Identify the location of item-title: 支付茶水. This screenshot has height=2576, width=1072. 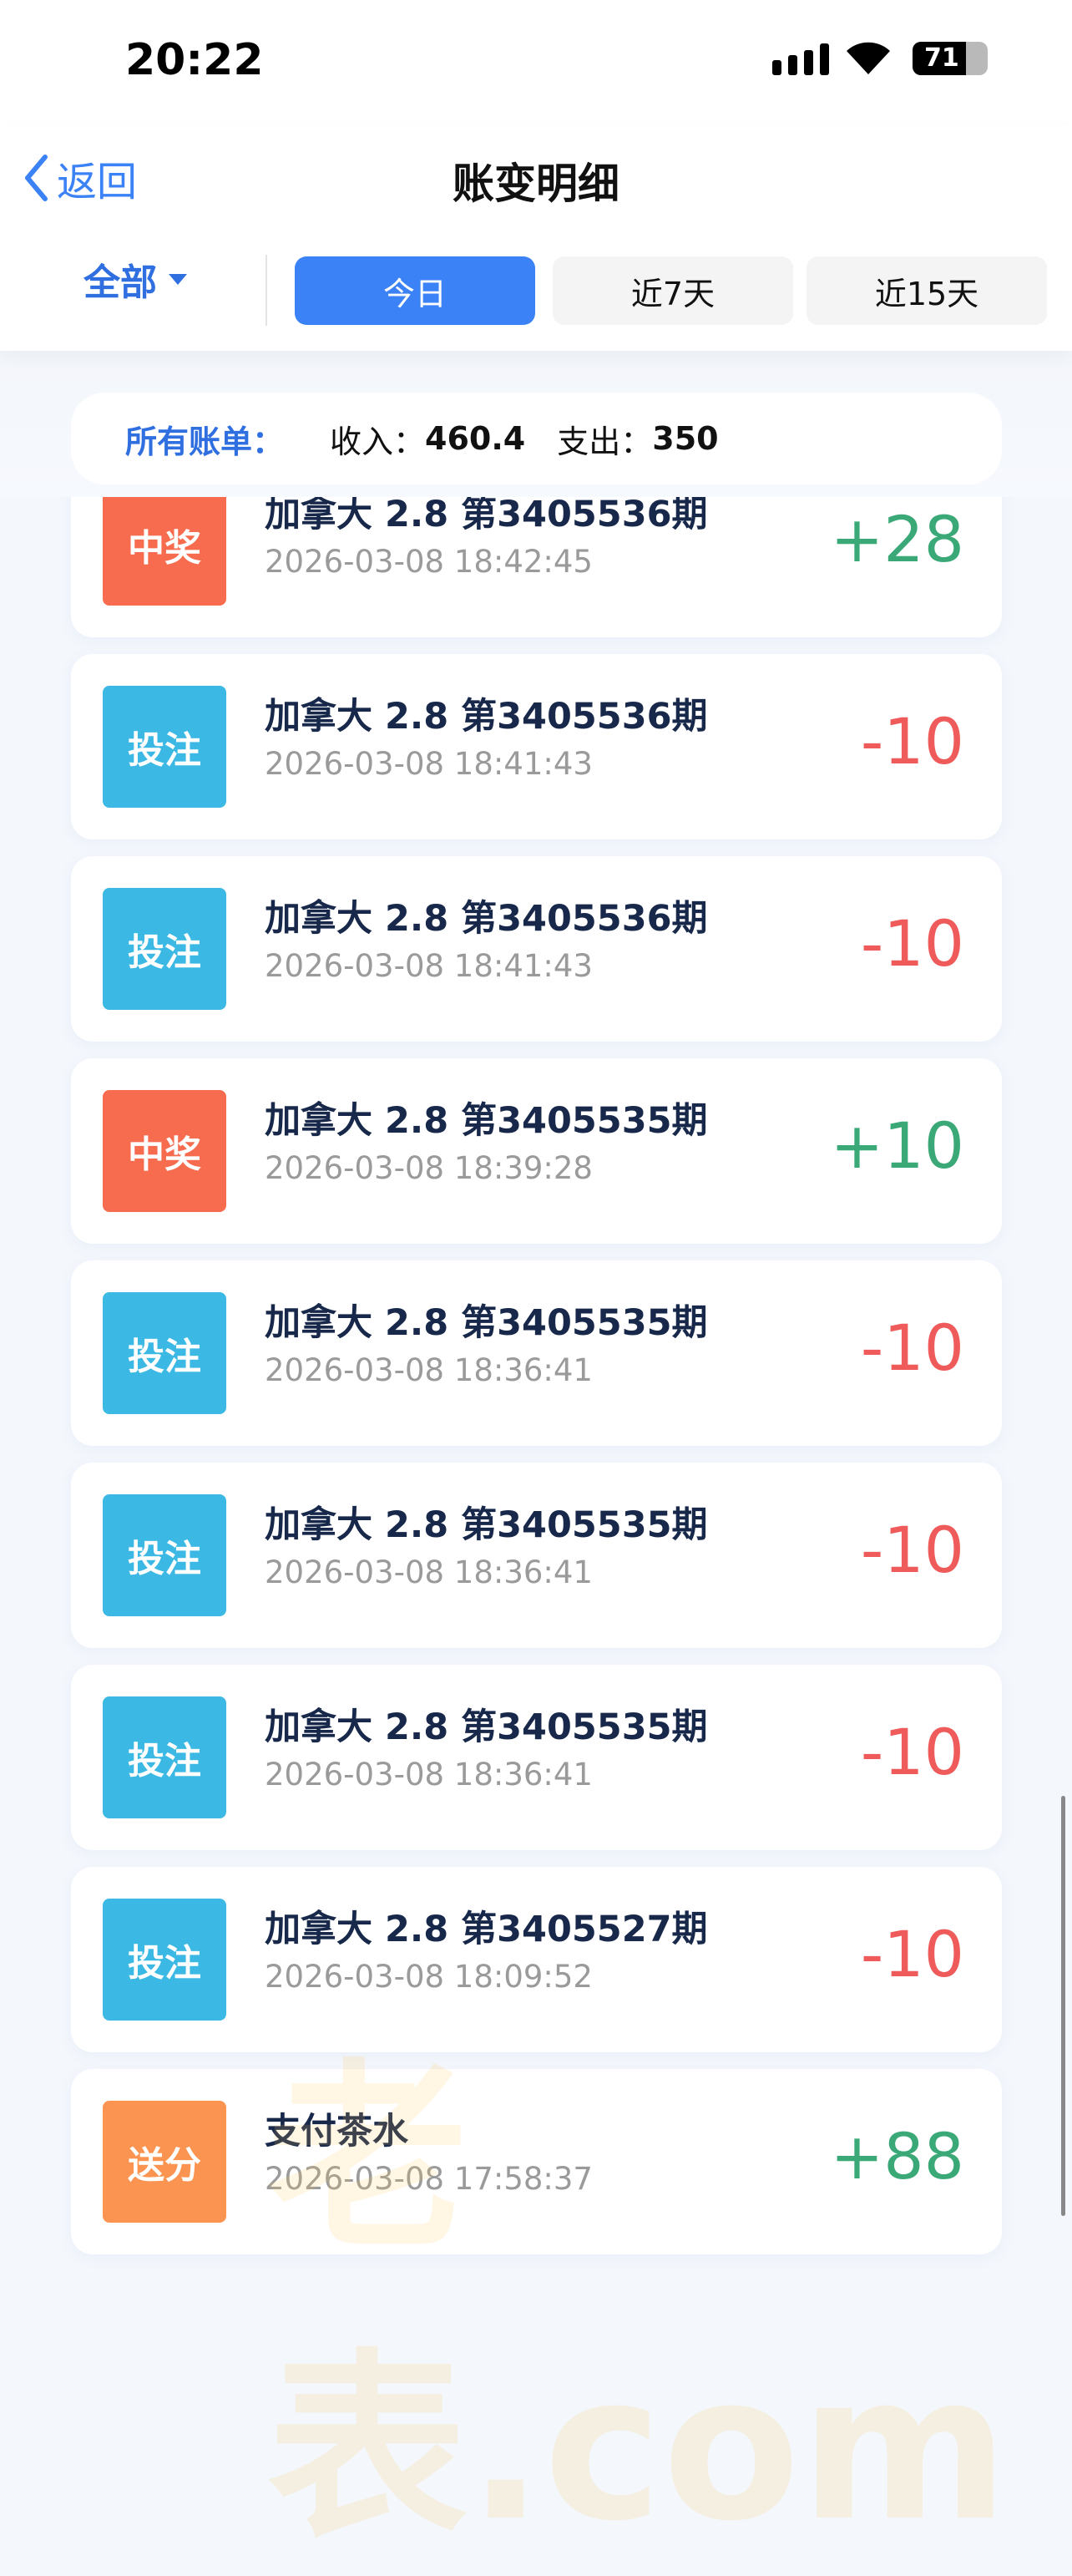
(336, 2132).